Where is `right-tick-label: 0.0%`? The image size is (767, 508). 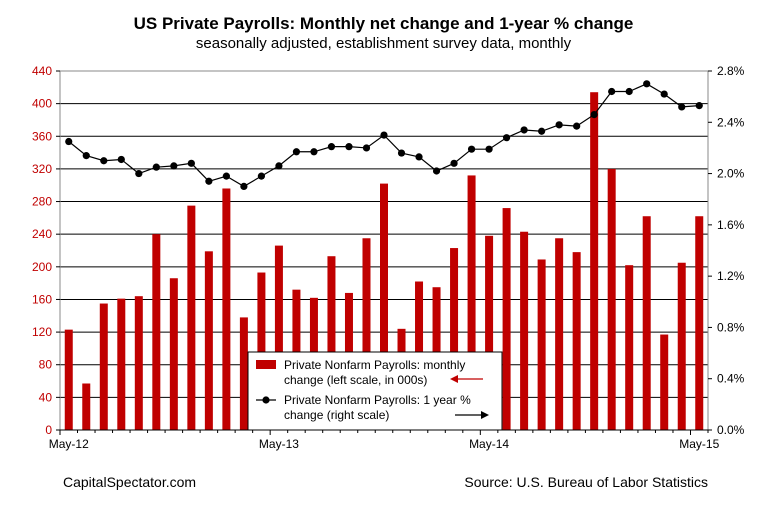 right-tick-label: 0.0% is located at coordinates (731, 430).